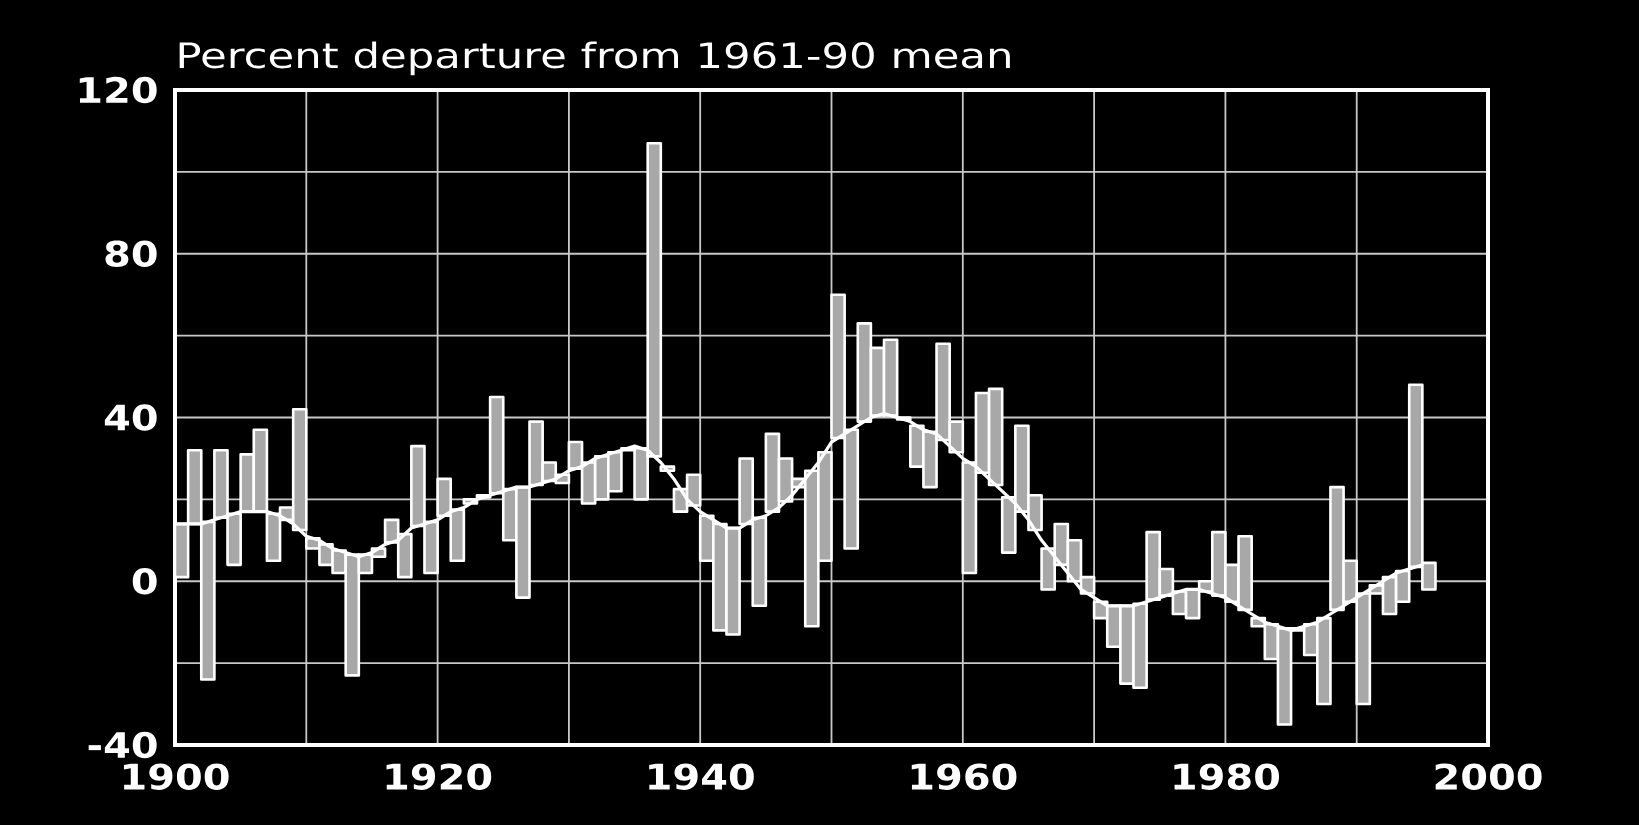  I want to click on y-axis-title: Percent departure from 1961-90 mean, so click(594, 58).